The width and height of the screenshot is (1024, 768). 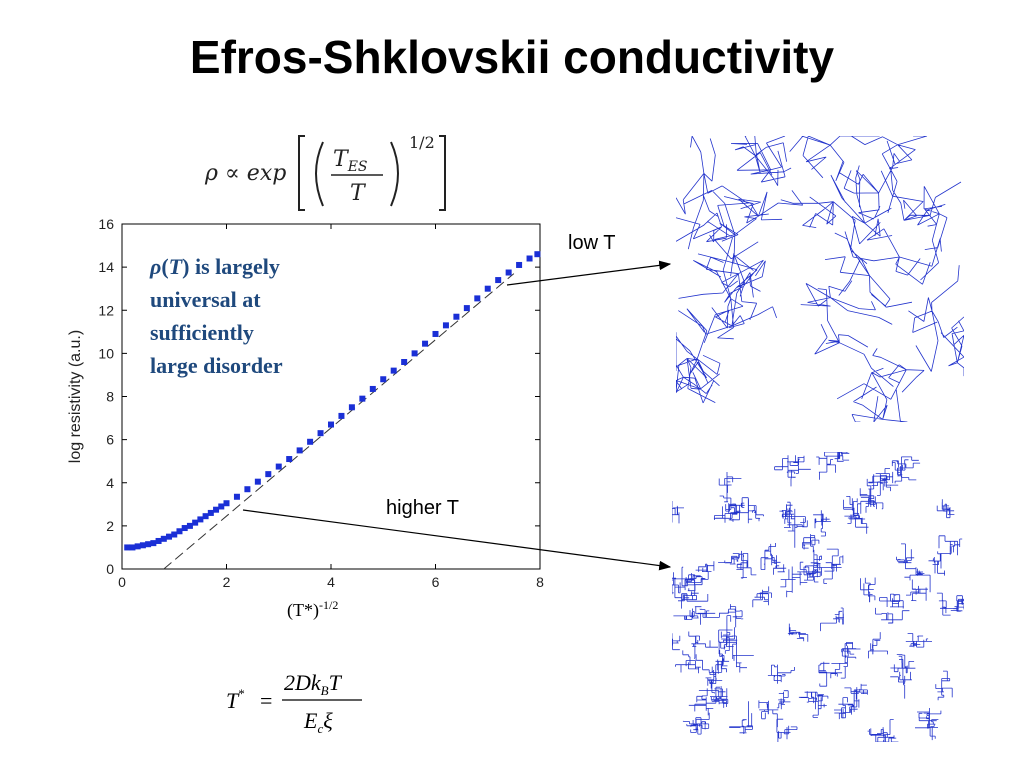 What do you see at coordinates (122, 582) in the screenshot?
I see `x-tick-label: 0` at bounding box center [122, 582].